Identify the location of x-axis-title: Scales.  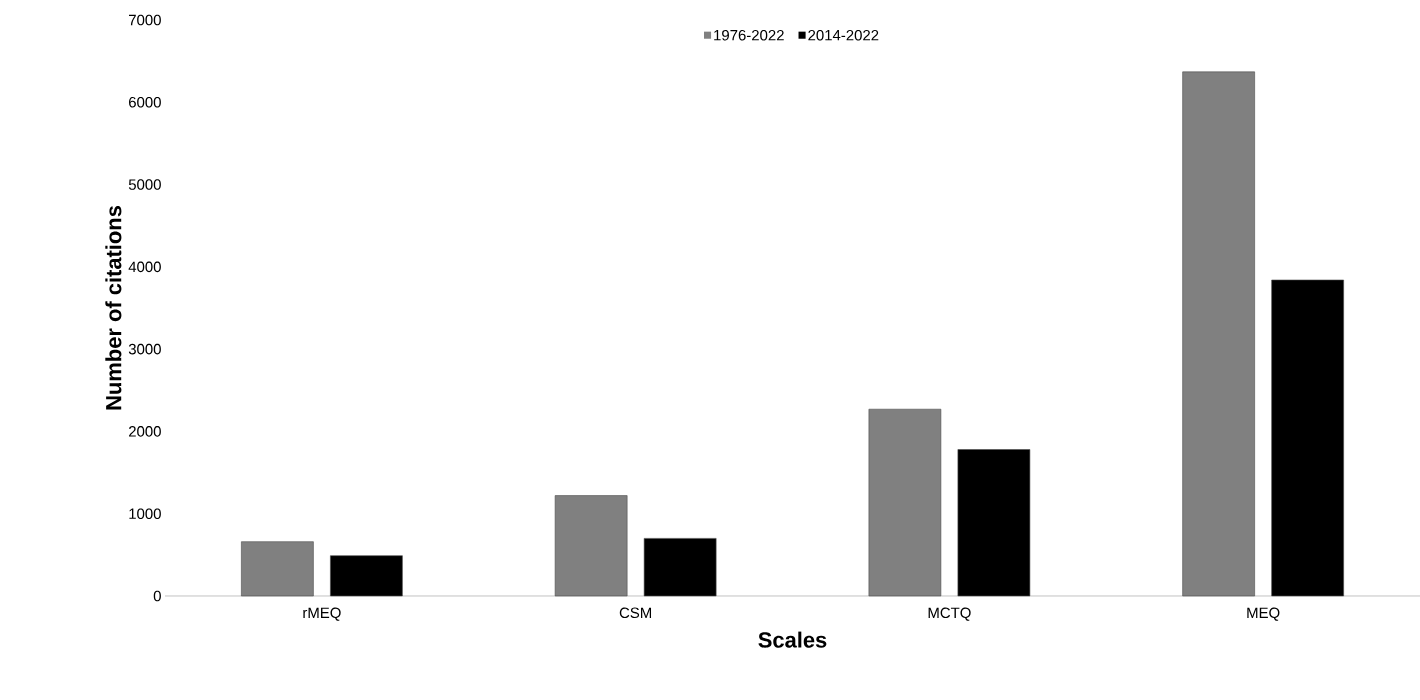
(792, 639).